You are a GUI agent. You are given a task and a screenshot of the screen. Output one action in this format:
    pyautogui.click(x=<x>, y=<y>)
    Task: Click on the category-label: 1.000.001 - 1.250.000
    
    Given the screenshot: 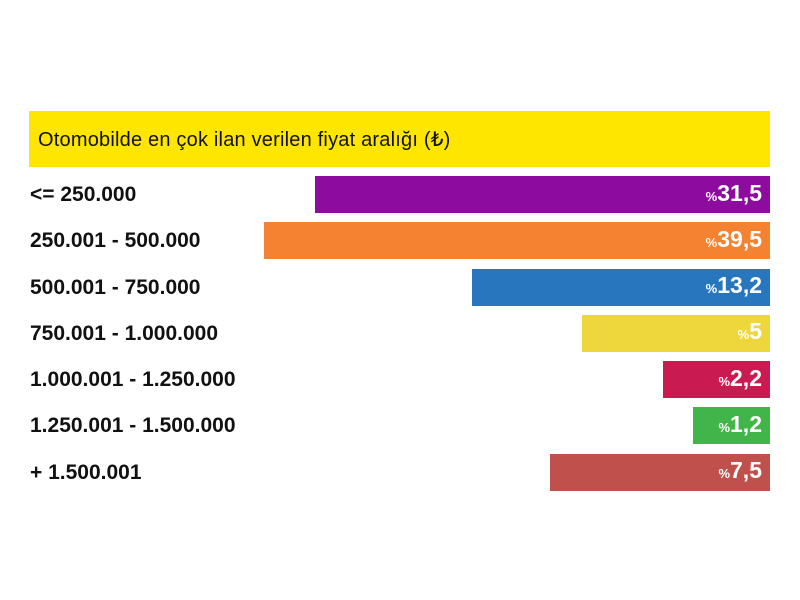 What is the action you would take?
    pyautogui.click(x=133, y=380)
    